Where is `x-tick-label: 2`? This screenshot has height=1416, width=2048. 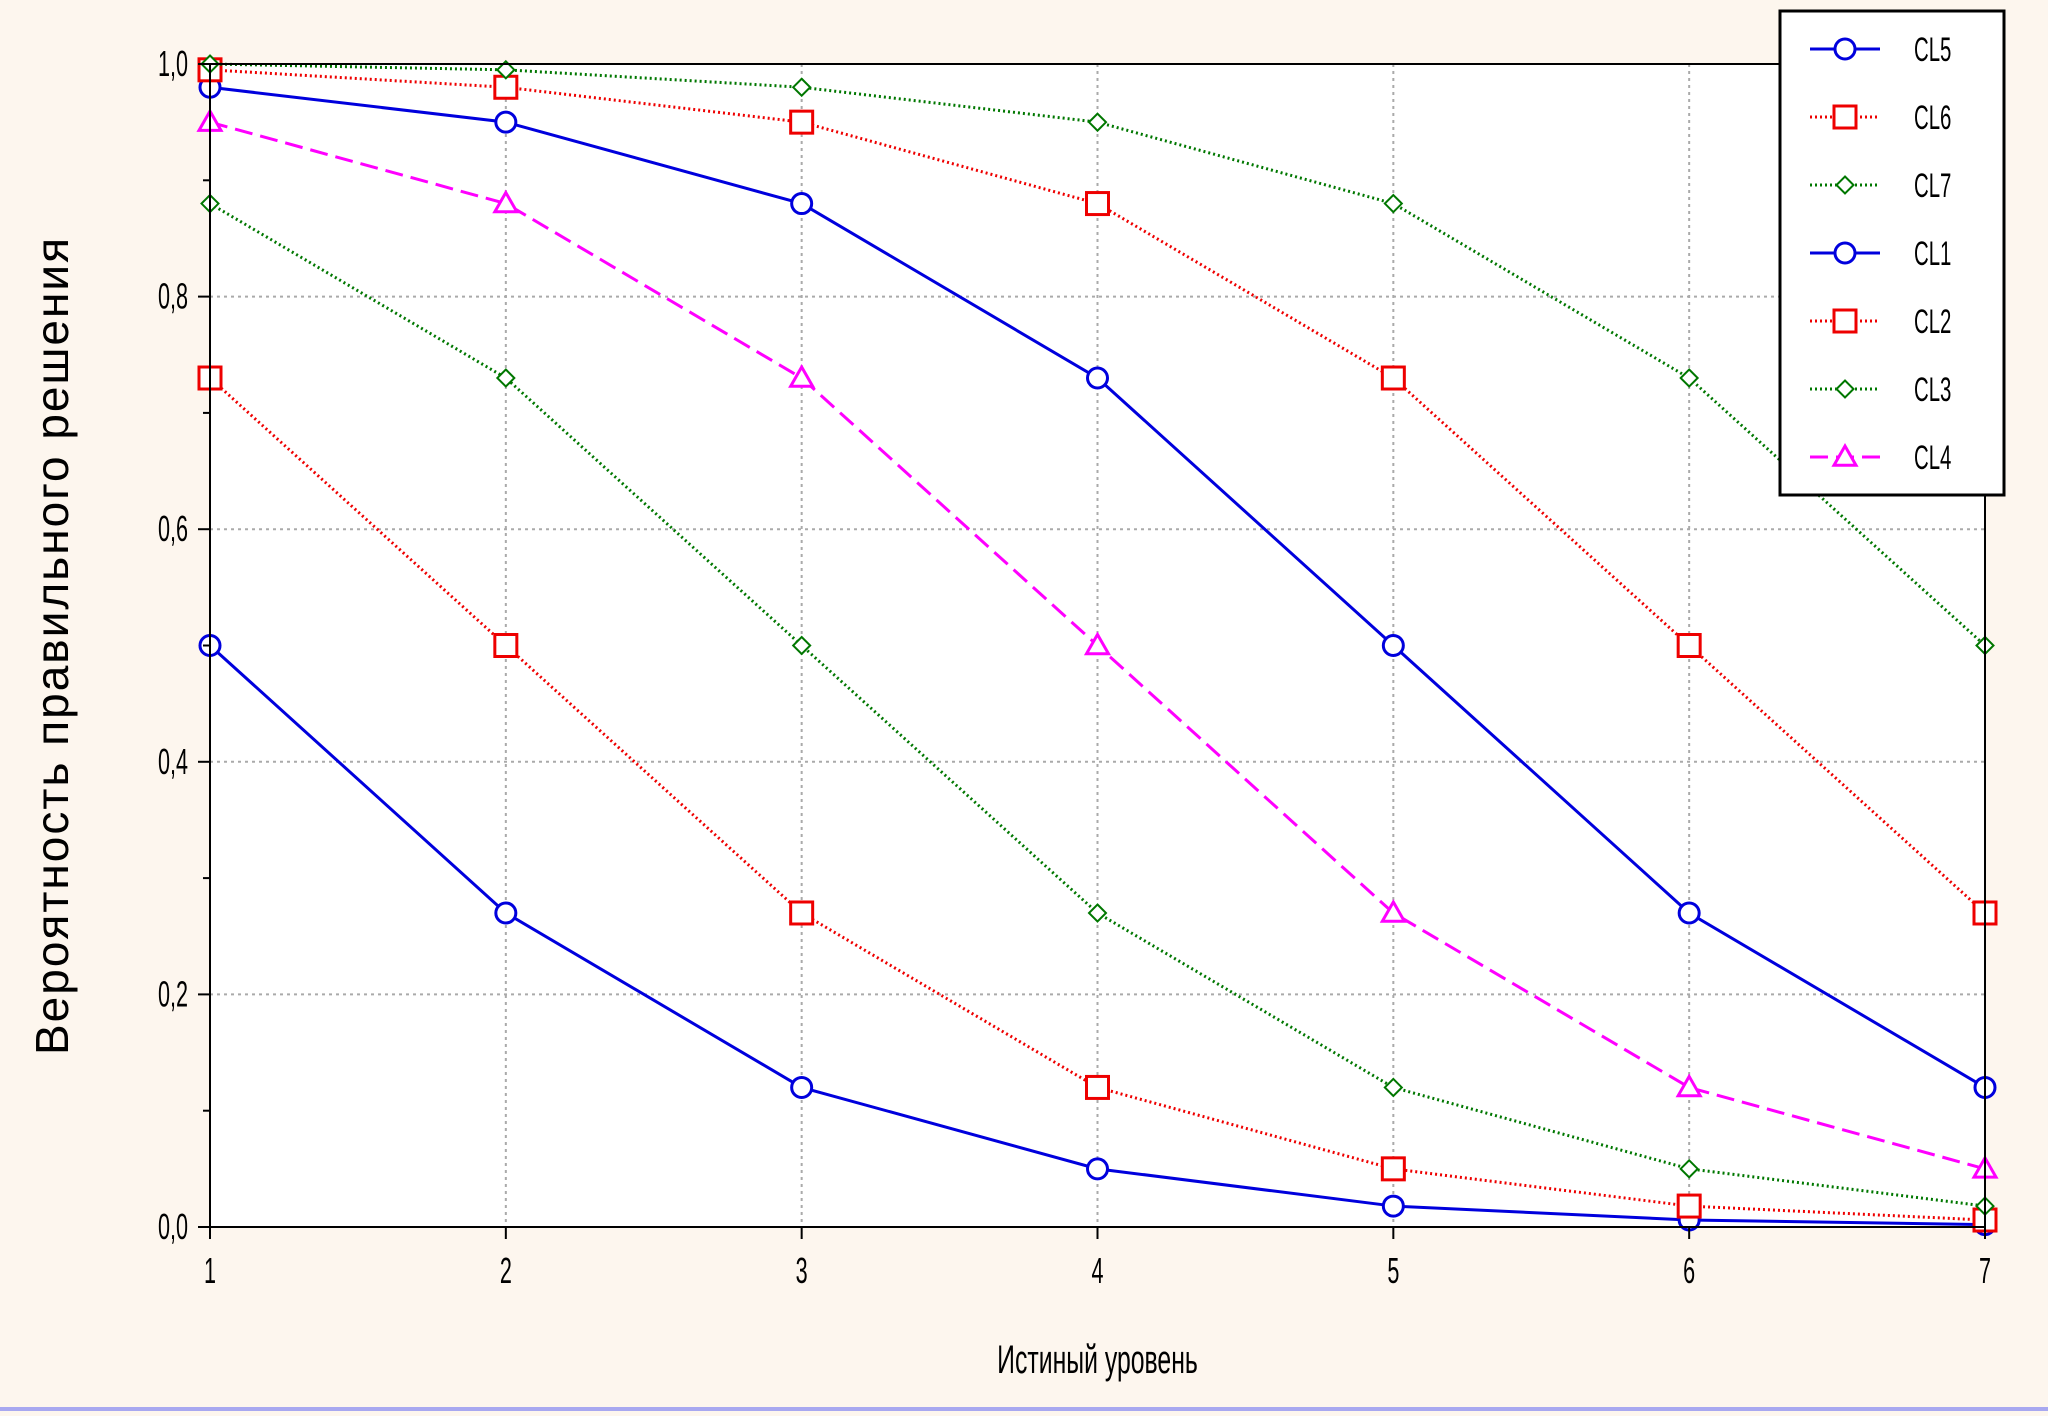 x-tick-label: 2 is located at coordinates (506, 1271).